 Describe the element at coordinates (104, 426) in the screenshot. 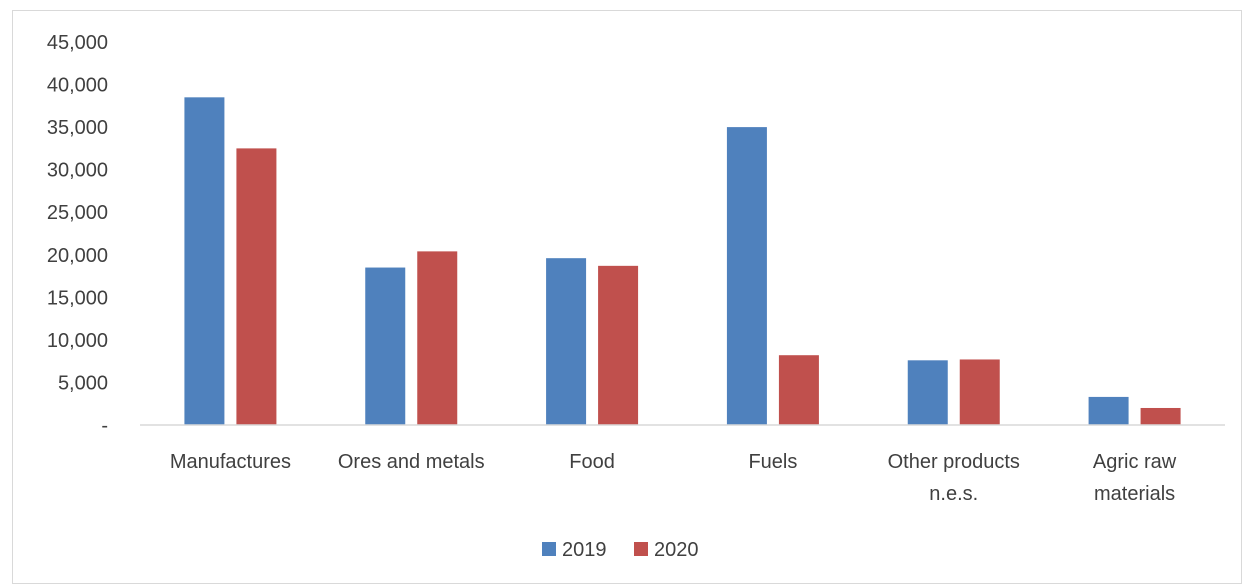

I see `y-tick-label: -` at that location.